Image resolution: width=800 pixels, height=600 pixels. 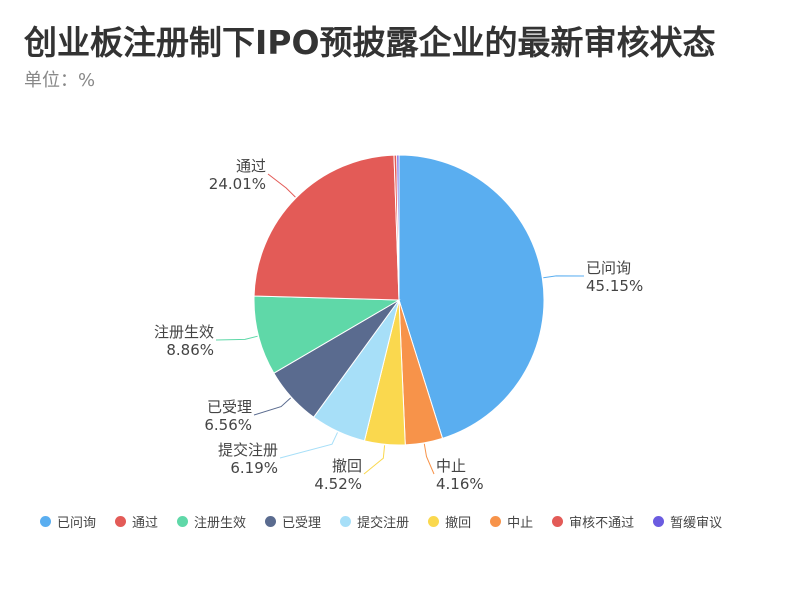 I want to click on leader-line-中止, so click(x=429, y=459).